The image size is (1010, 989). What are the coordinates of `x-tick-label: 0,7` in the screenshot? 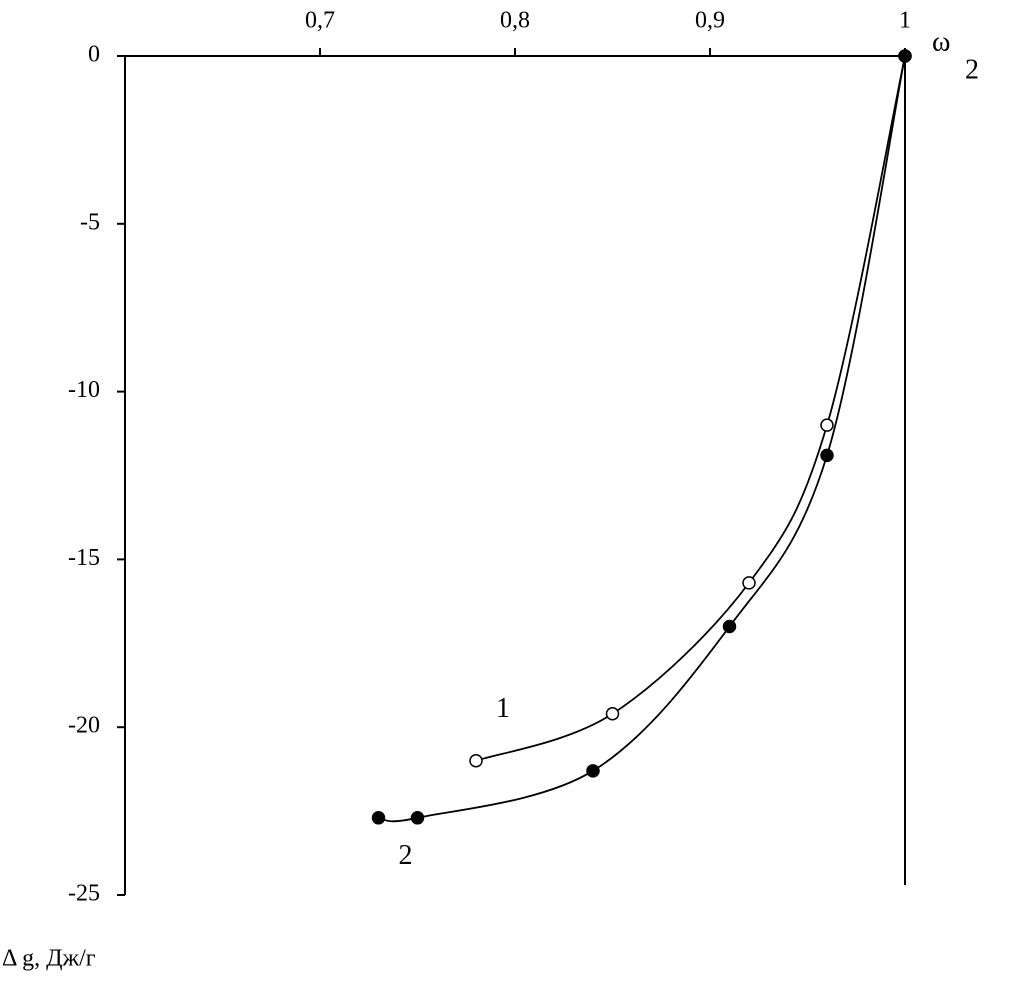 It's located at (320, 21).